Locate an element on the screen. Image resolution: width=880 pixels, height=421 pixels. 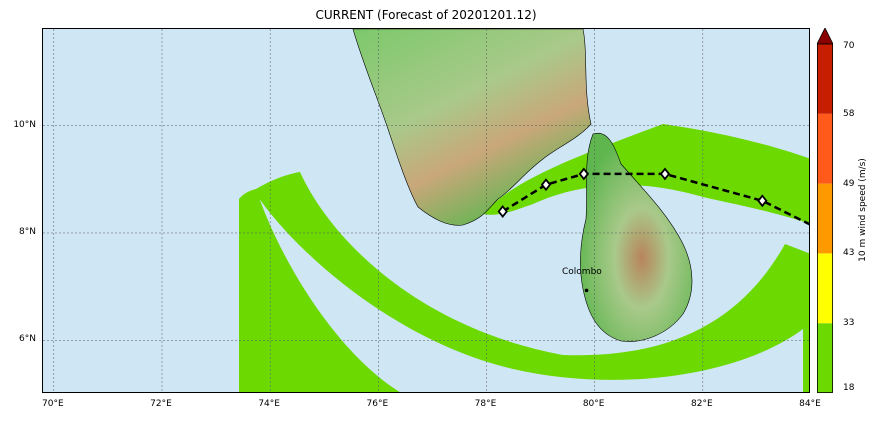
sri-lanka-landmass is located at coordinates (636, 237).